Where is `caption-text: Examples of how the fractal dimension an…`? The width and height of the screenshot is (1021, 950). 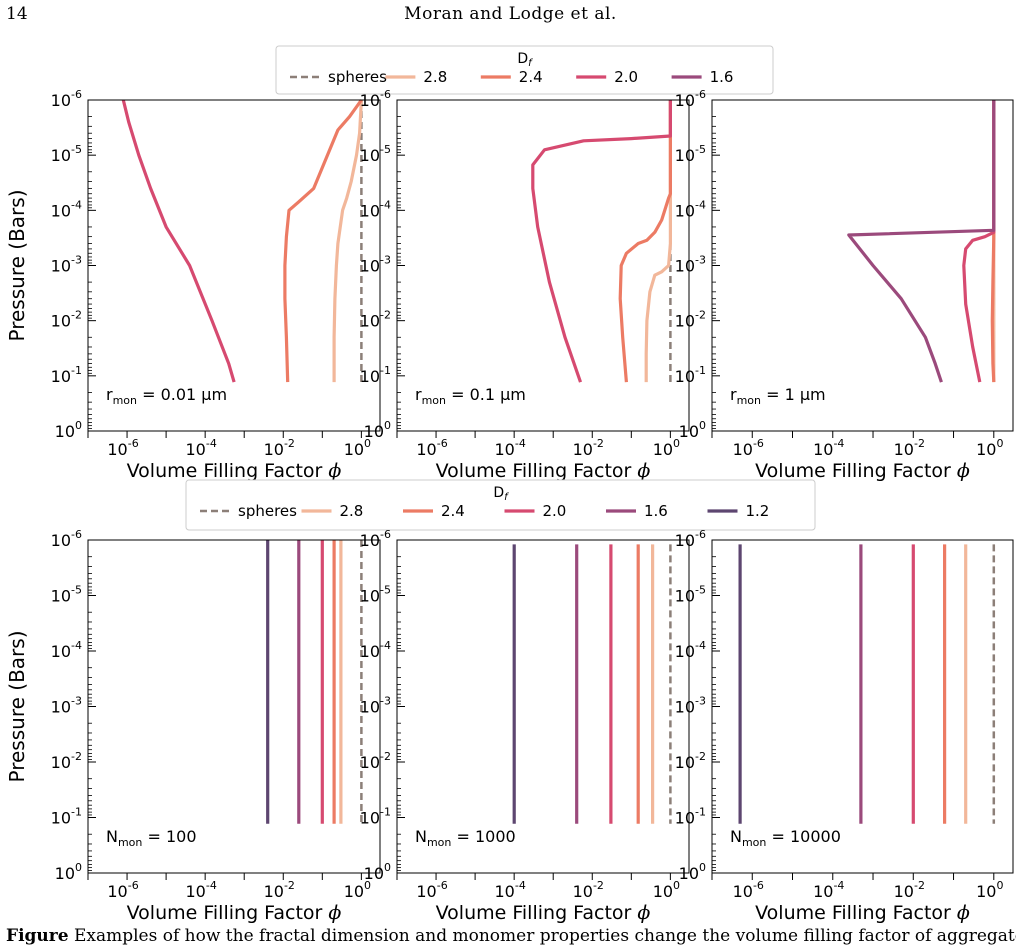
caption-text: Examples of how the fractal dimension an… is located at coordinates (544, 936).